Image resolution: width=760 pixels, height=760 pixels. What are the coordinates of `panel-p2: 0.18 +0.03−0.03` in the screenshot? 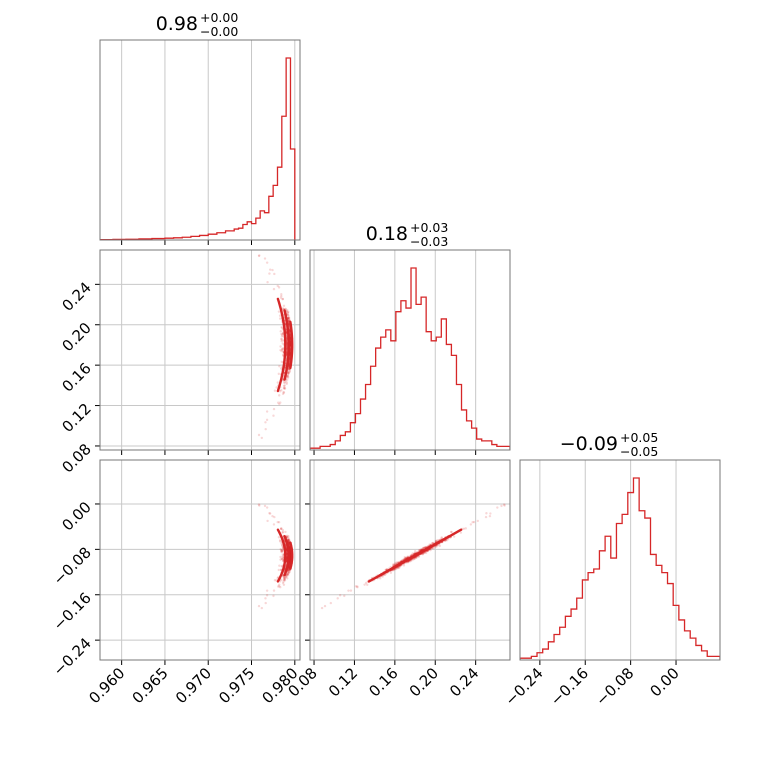 It's located at (410, 337).